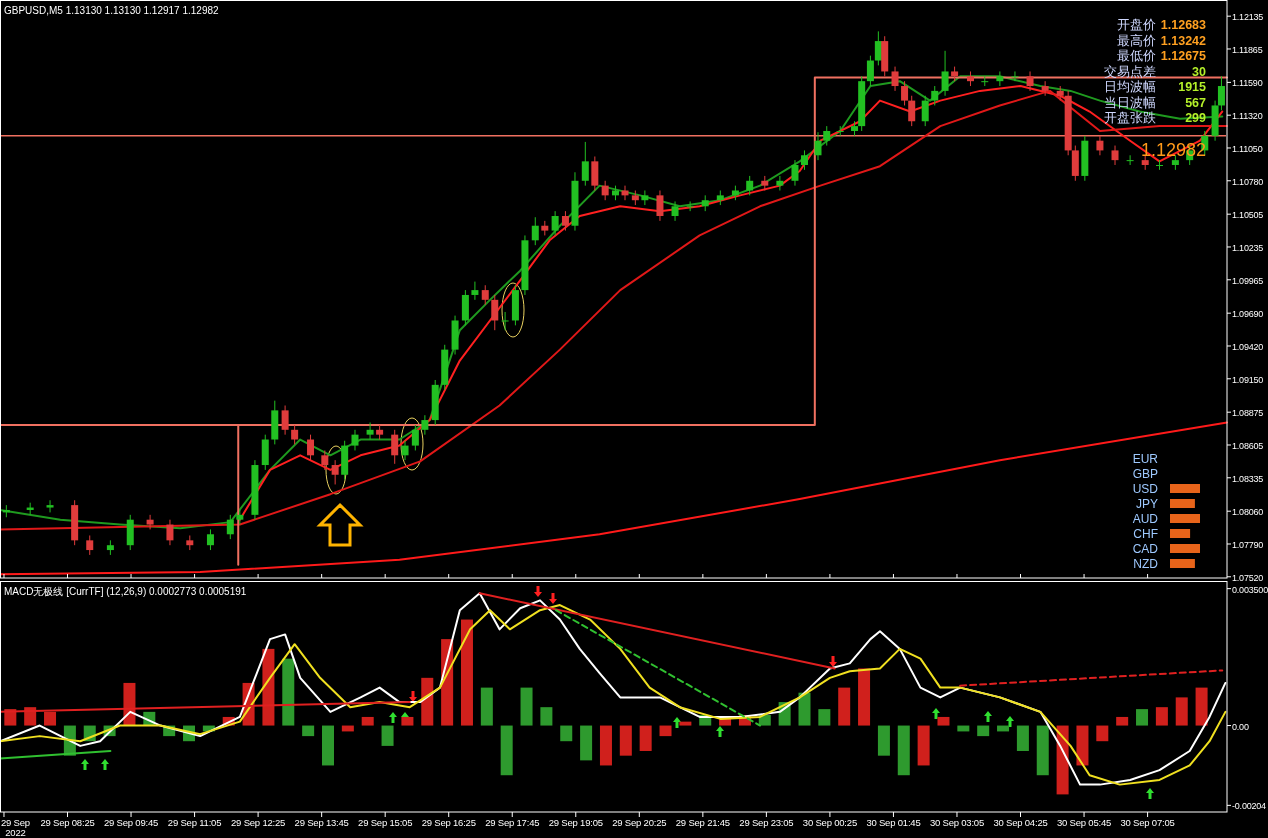 The image size is (1268, 838). What do you see at coordinates (1248, 215) in the screenshot?
I see `y-tick-label: 1.10505` at bounding box center [1248, 215].